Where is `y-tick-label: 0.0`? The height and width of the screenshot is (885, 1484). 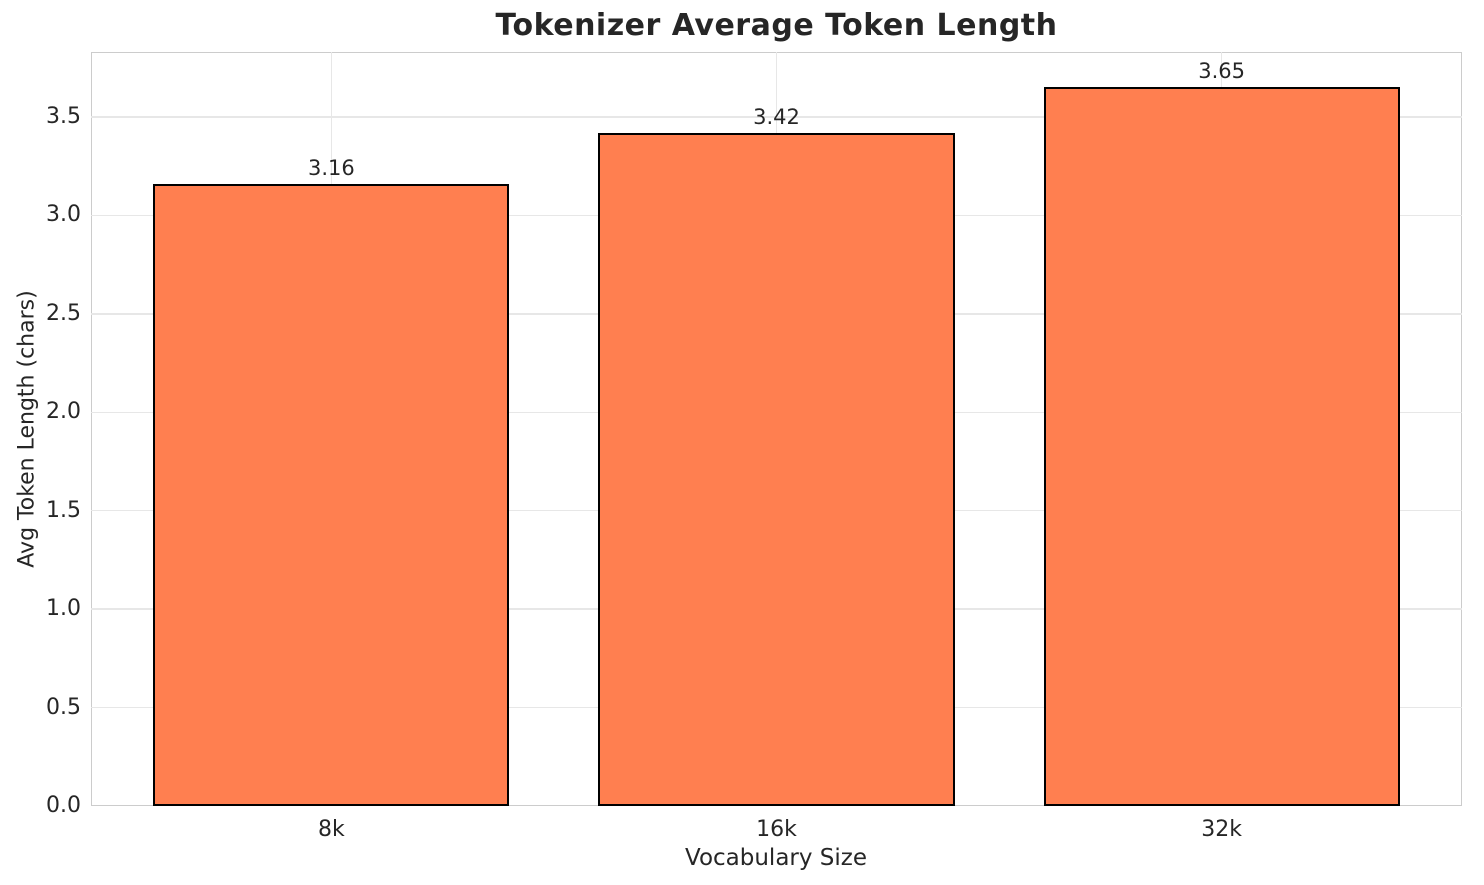 y-tick-label: 0.0 is located at coordinates (63, 805).